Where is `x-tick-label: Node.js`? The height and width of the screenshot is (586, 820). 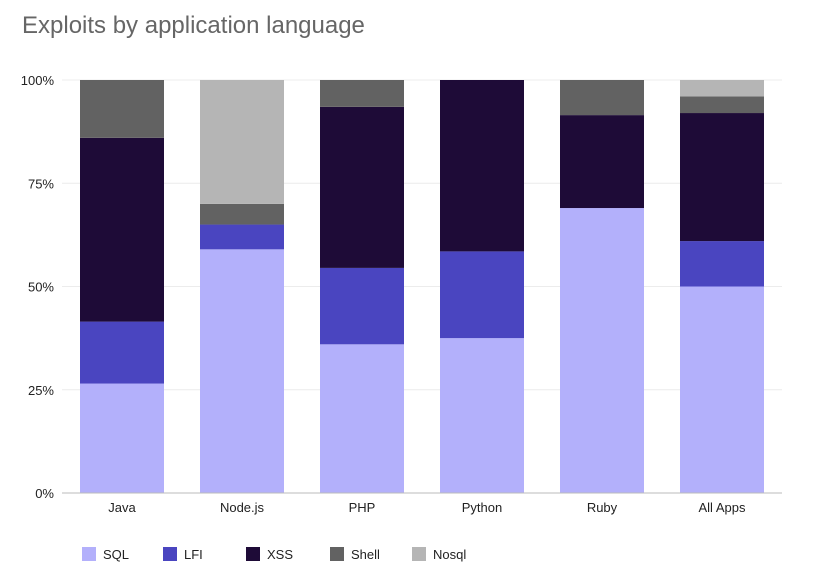
x-tick-label: Node.js is located at coordinates (242, 507).